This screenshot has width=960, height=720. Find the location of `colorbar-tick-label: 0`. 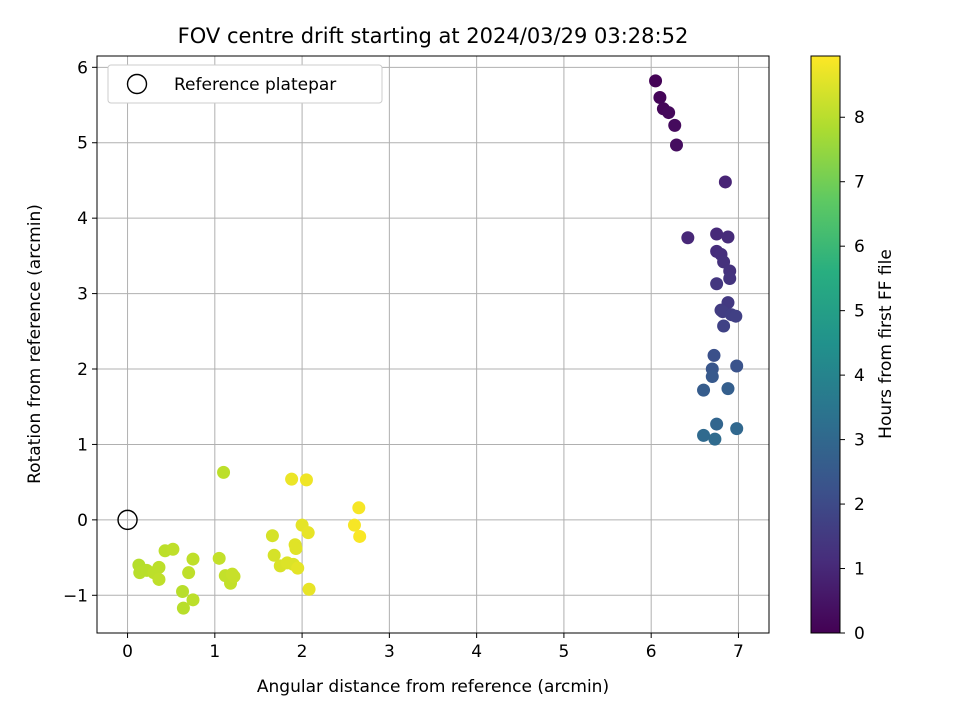

colorbar-tick-label: 0 is located at coordinates (859, 634).